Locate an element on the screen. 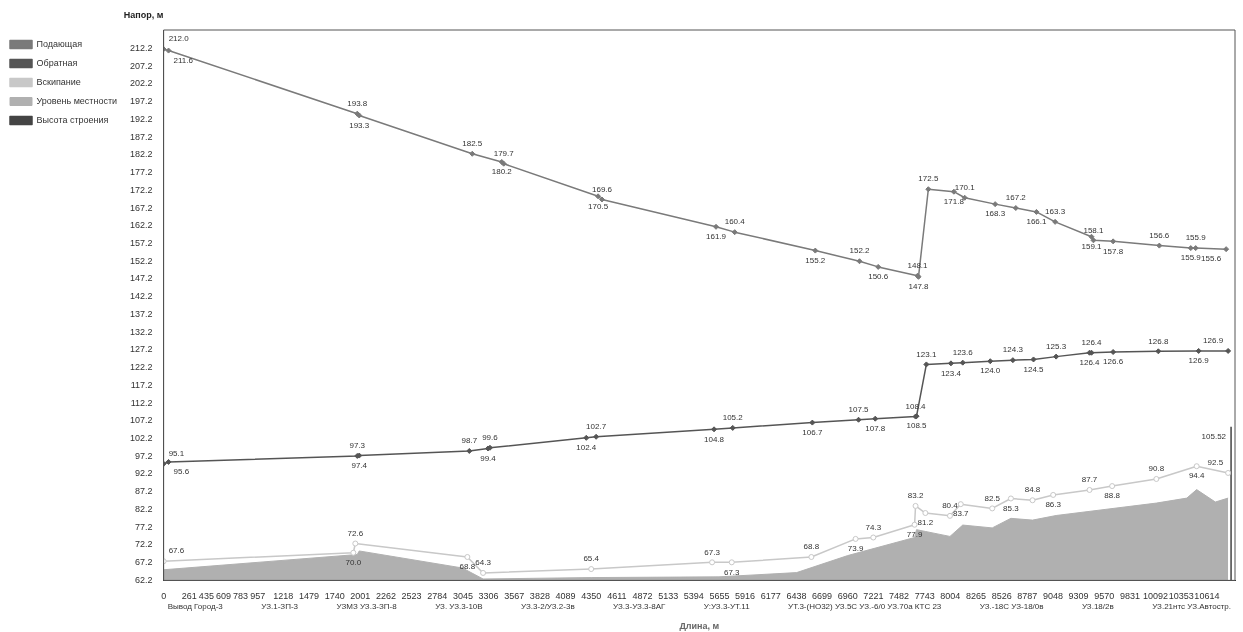  data-label: 150.6 is located at coordinates (878, 277).